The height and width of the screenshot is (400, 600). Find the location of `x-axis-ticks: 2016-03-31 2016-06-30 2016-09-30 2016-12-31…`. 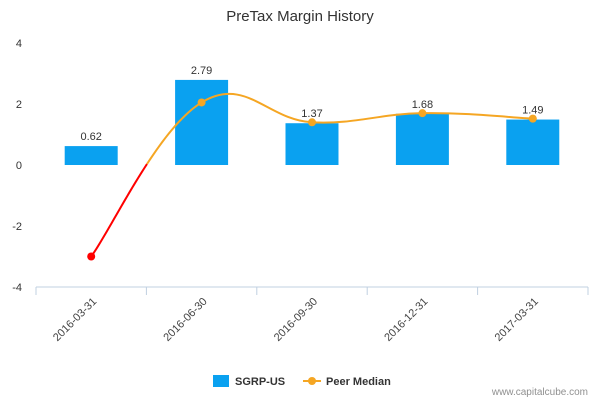

x-axis-ticks: 2016-03-31 2016-06-30 2016-09-30 2016-12-31… is located at coordinates (312, 315).